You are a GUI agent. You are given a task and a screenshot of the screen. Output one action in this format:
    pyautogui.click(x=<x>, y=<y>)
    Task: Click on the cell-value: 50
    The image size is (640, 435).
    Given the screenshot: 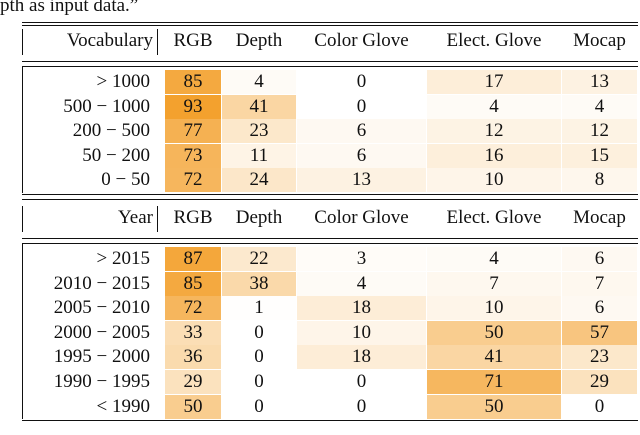 What is the action you would take?
    pyautogui.click(x=193, y=406)
    